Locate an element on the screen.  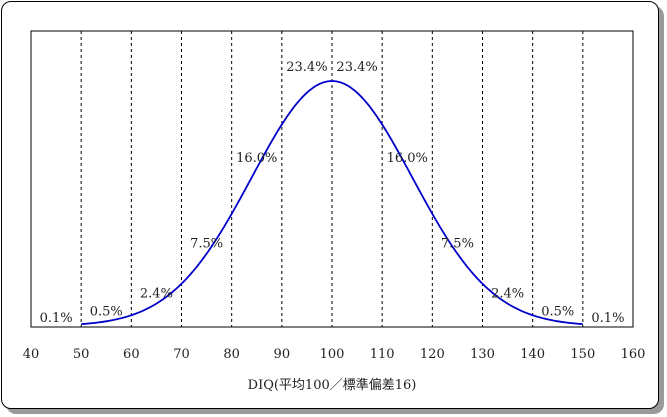
x-tick-label: 80 is located at coordinates (231, 354).